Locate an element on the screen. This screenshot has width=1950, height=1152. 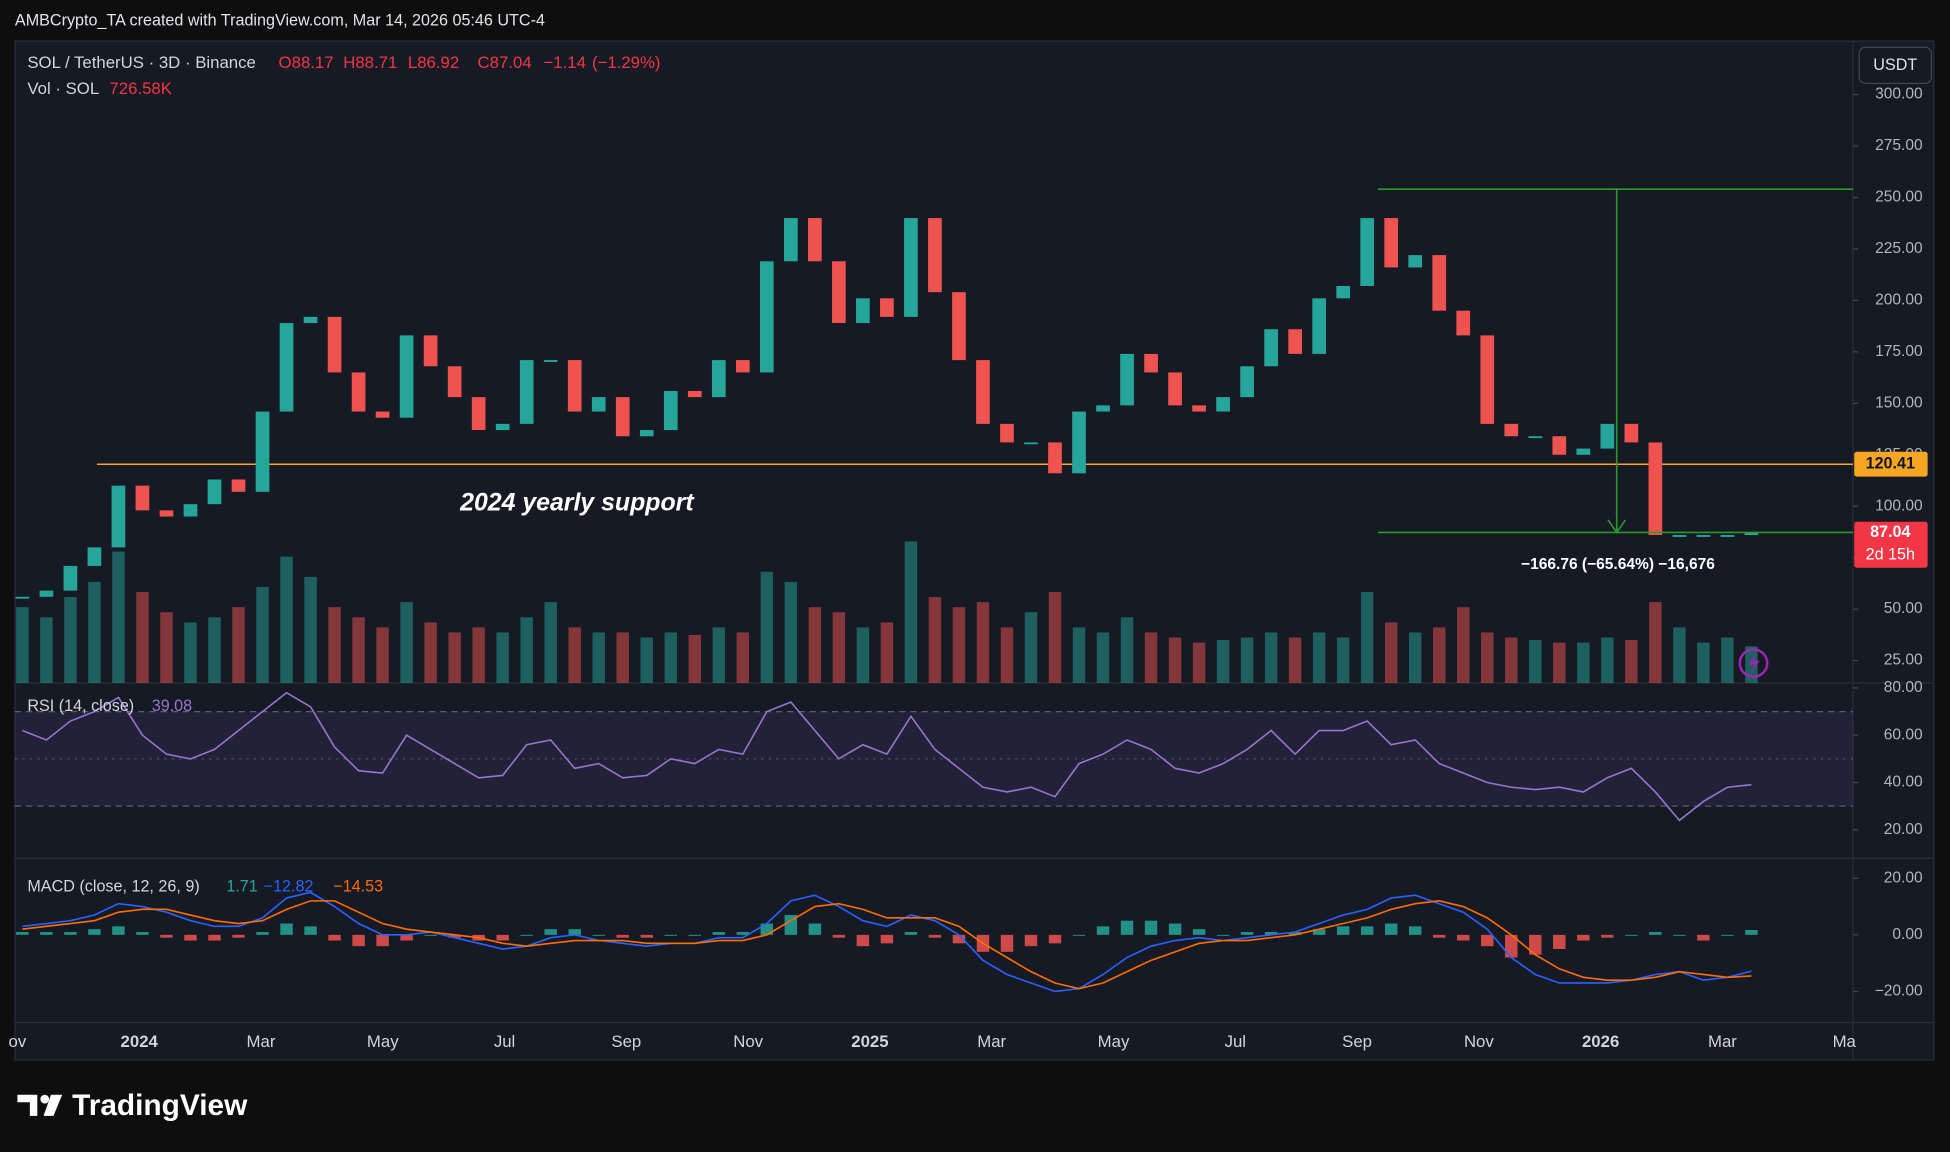
y-tick-label: 200.00 is located at coordinates (1899, 300).